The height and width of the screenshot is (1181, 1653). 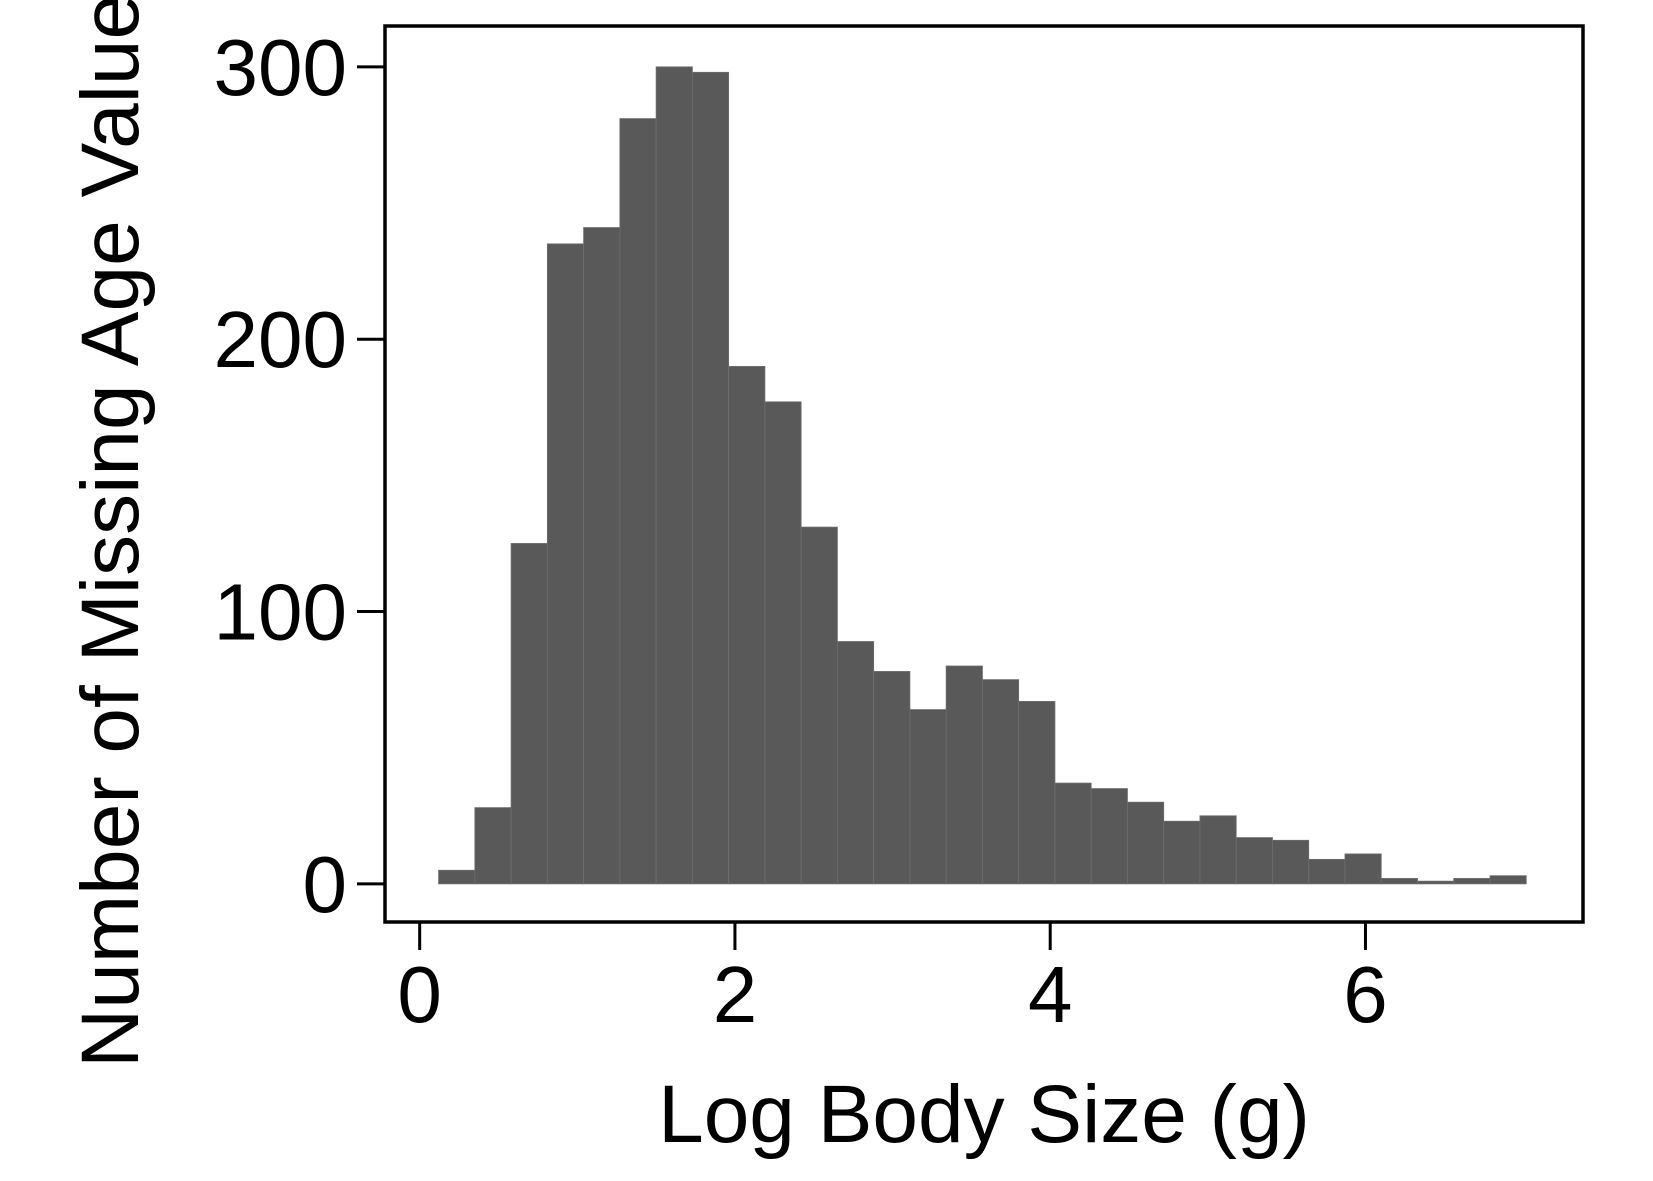 What do you see at coordinates (325, 884) in the screenshot?
I see `y-tick-label: 0` at bounding box center [325, 884].